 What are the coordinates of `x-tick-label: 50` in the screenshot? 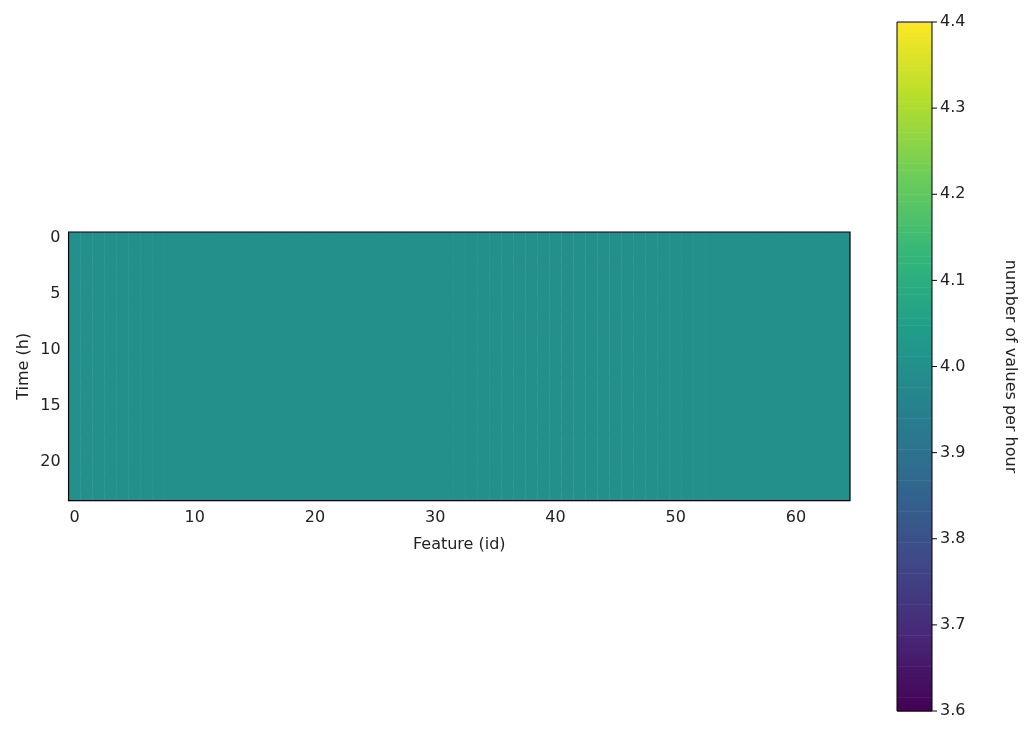 It's located at (675, 517).